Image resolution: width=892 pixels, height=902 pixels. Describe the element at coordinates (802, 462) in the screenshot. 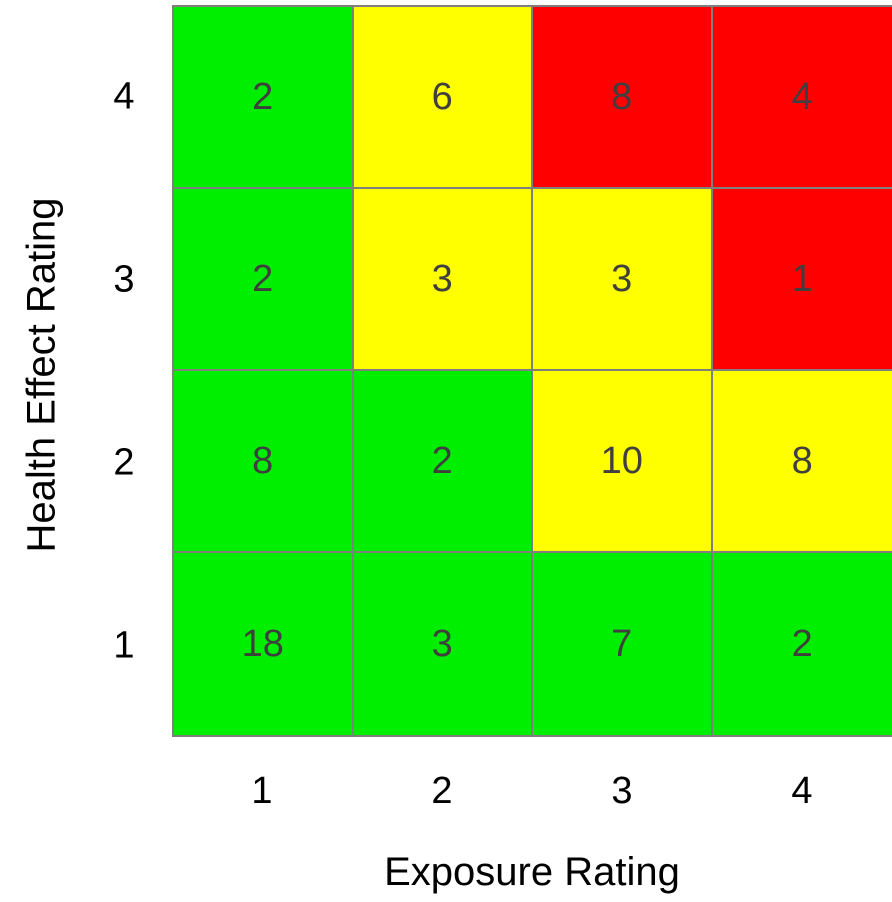

I see `matrix-cell-r2-c4: 8` at that location.